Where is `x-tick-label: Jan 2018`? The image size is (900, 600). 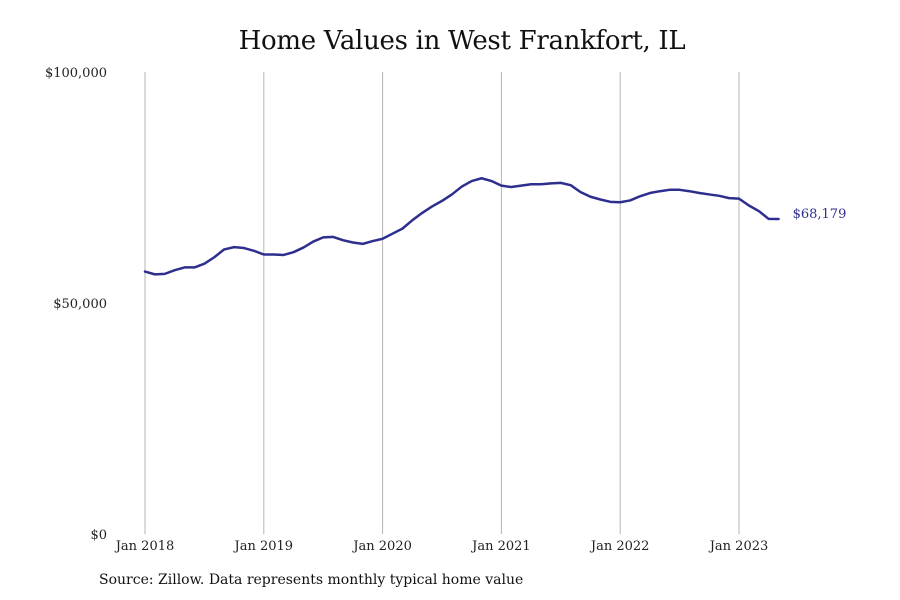
x-tick-label: Jan 2018 is located at coordinates (144, 546).